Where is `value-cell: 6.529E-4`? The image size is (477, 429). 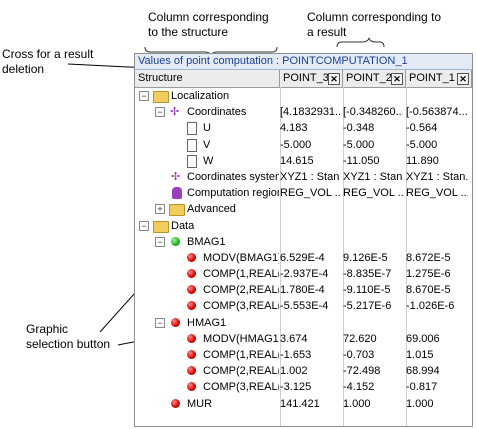
value-cell: 6.529E-4 is located at coordinates (302, 257).